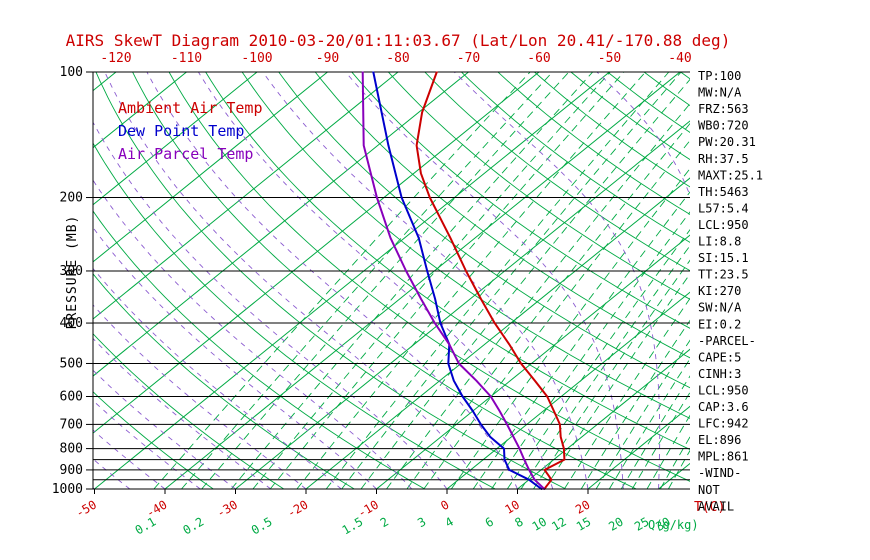 The height and width of the screenshot is (560, 870). What do you see at coordinates (723, 126) in the screenshot?
I see `stat-line: WB0:720` at bounding box center [723, 126].